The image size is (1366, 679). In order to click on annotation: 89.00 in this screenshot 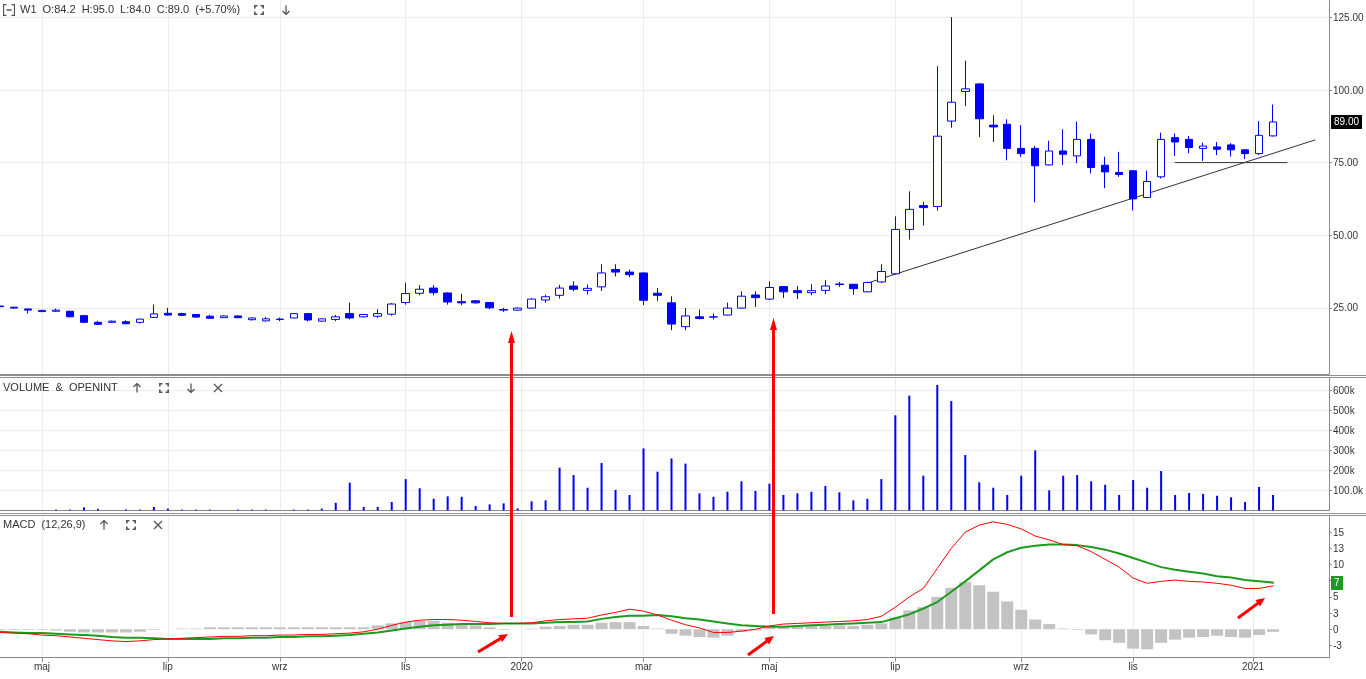, I will do `click(1347, 121)`.